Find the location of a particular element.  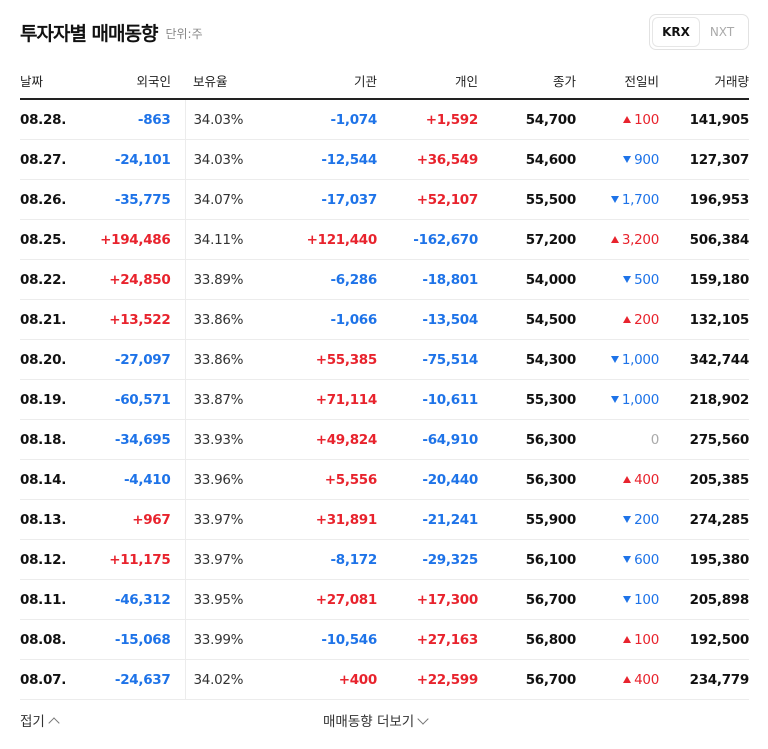

institution-net-cell: +55,385 is located at coordinates (323, 359).